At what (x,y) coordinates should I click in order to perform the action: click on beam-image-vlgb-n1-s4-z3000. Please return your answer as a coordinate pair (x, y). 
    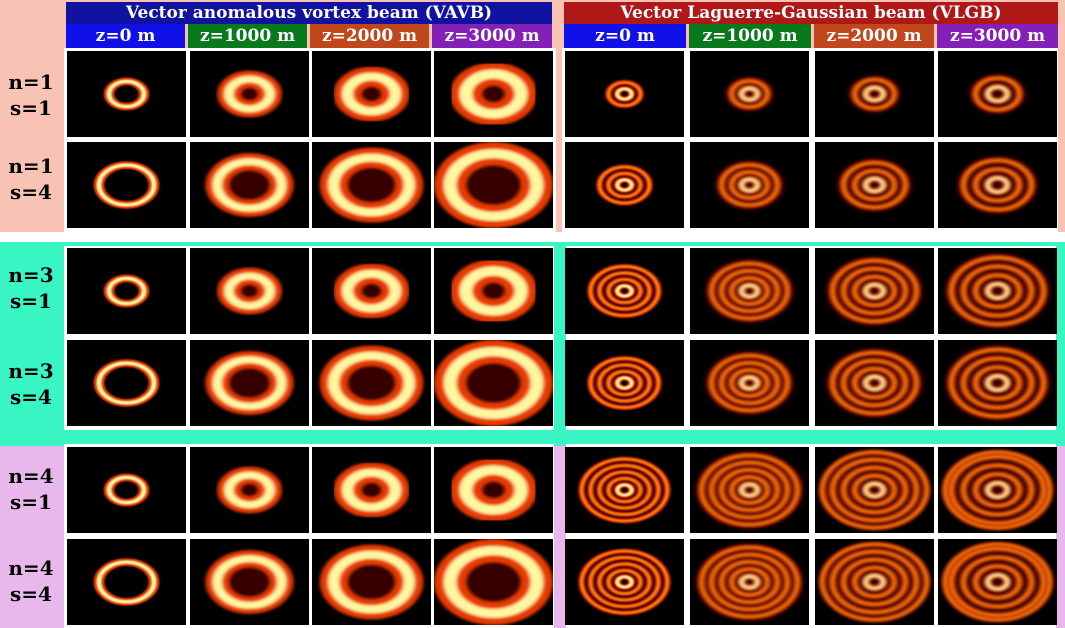
    Looking at the image, I should click on (997, 185).